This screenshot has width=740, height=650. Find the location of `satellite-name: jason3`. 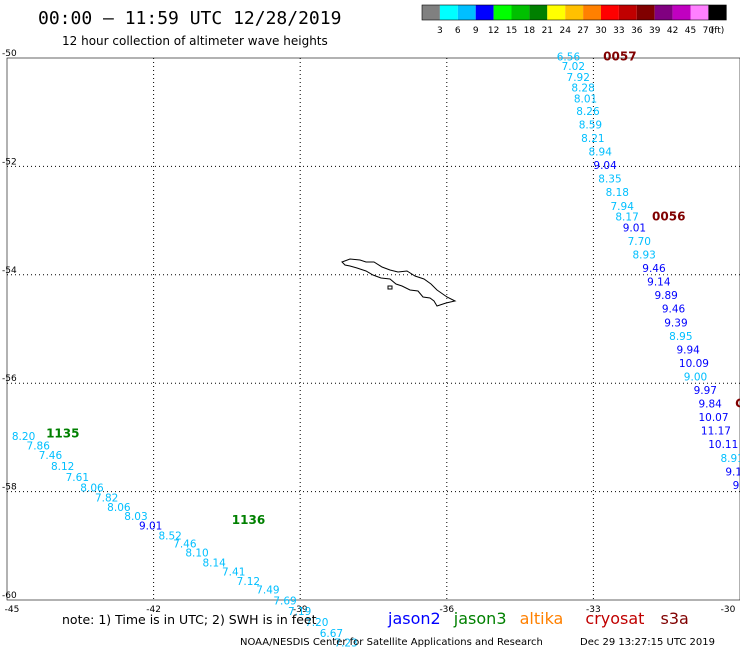

satellite-name: jason3 is located at coordinates (480, 618).